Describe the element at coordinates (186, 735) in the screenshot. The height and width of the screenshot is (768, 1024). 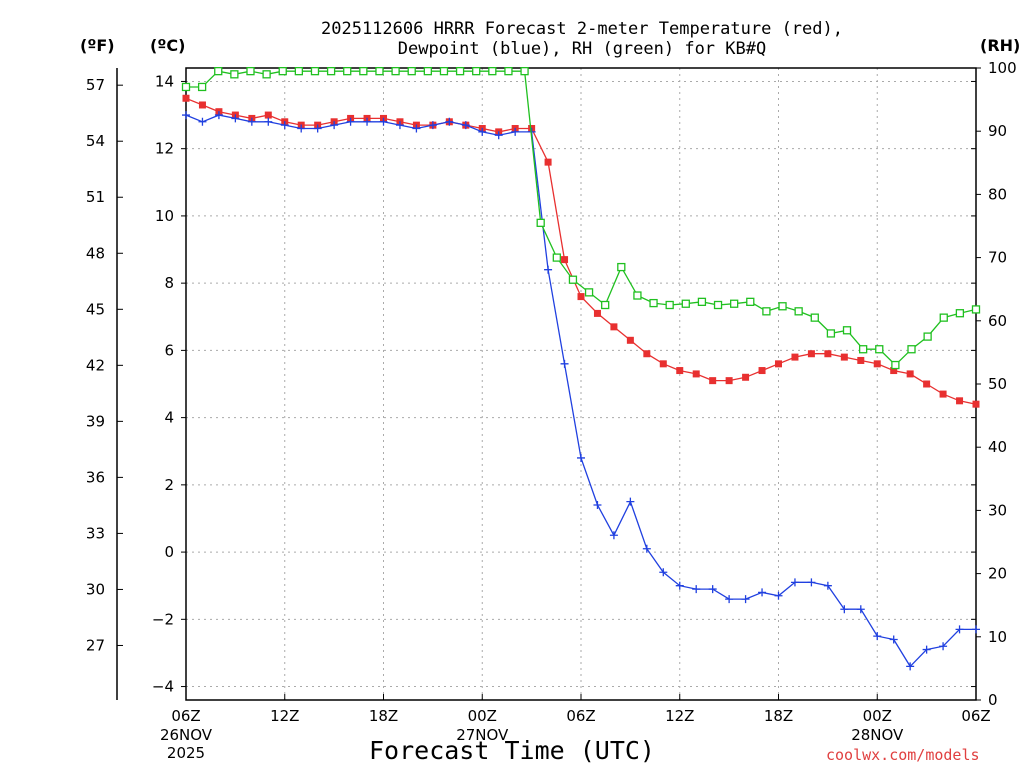
I see `x-tick-date: 26NOV` at that location.